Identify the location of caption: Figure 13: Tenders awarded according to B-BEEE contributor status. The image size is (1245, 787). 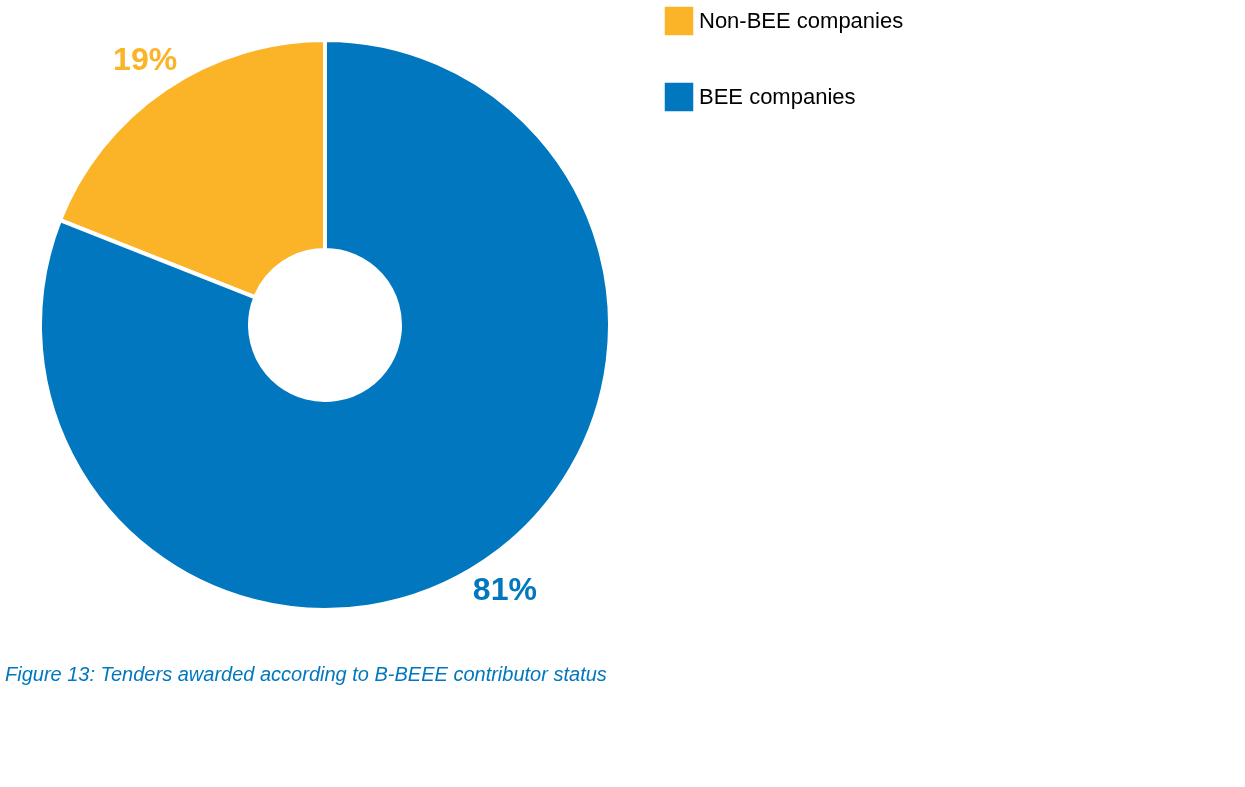
(306, 674).